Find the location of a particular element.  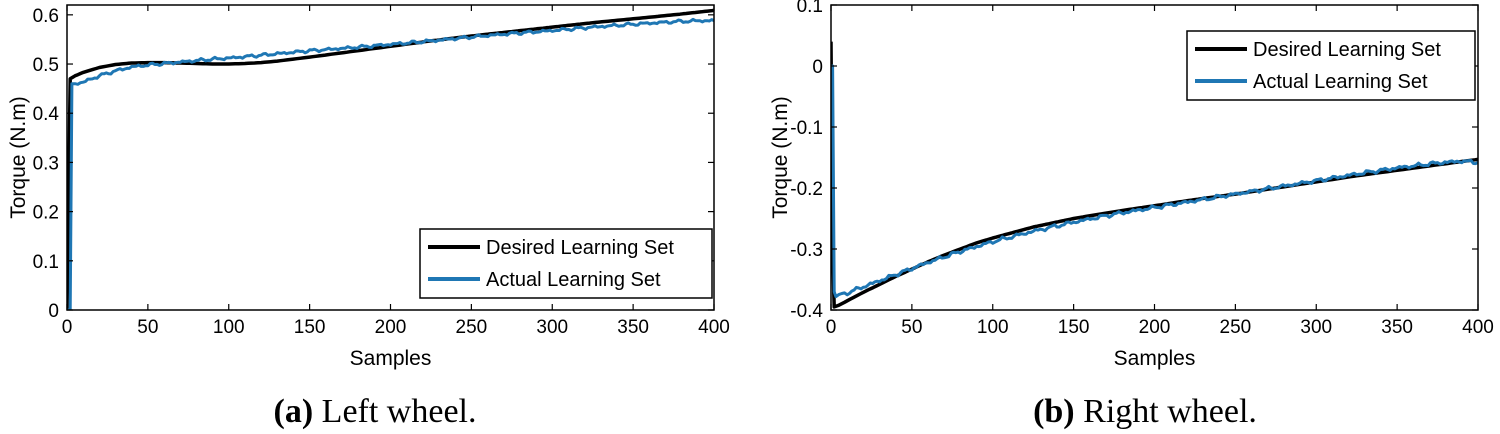

caption-tag: (b) is located at coordinates (1054, 411).